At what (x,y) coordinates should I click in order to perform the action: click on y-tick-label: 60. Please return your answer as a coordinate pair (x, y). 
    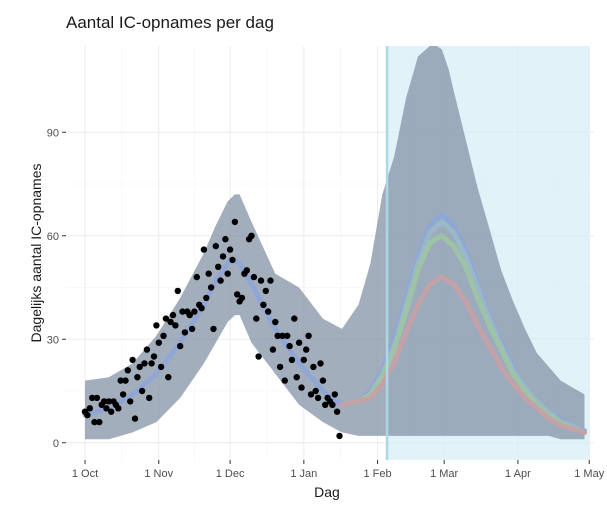
    Looking at the image, I should click on (53, 237).